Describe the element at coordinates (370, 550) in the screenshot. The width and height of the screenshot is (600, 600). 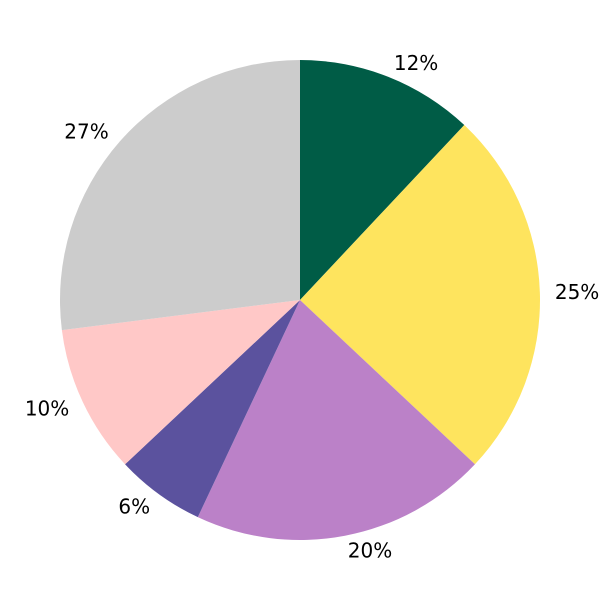
I see `pie-slice-label-2: 20%` at that location.